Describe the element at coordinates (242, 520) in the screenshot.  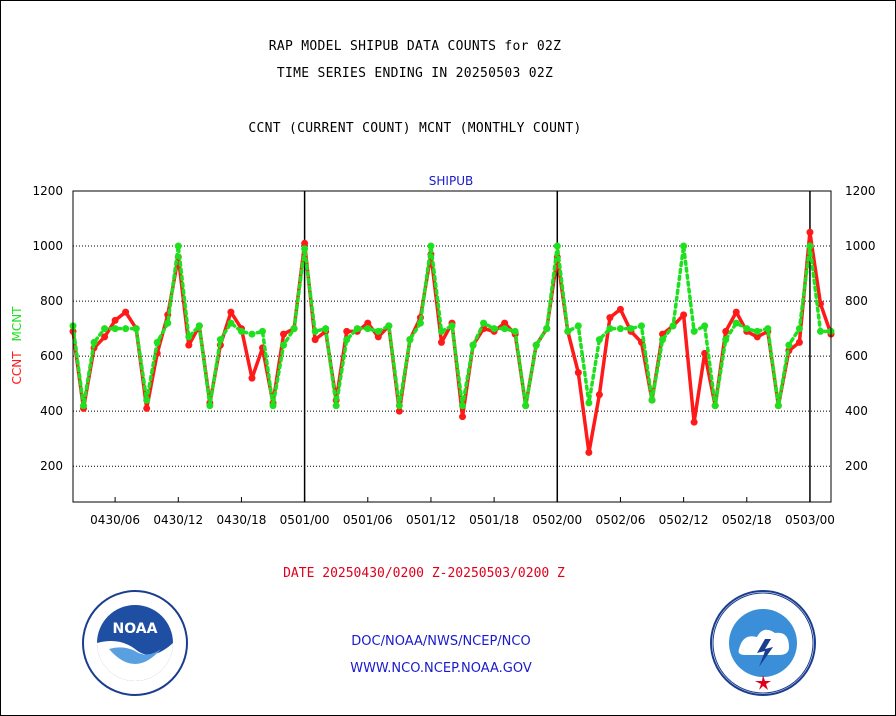
I see `xtick-label-2: 0430/18` at that location.